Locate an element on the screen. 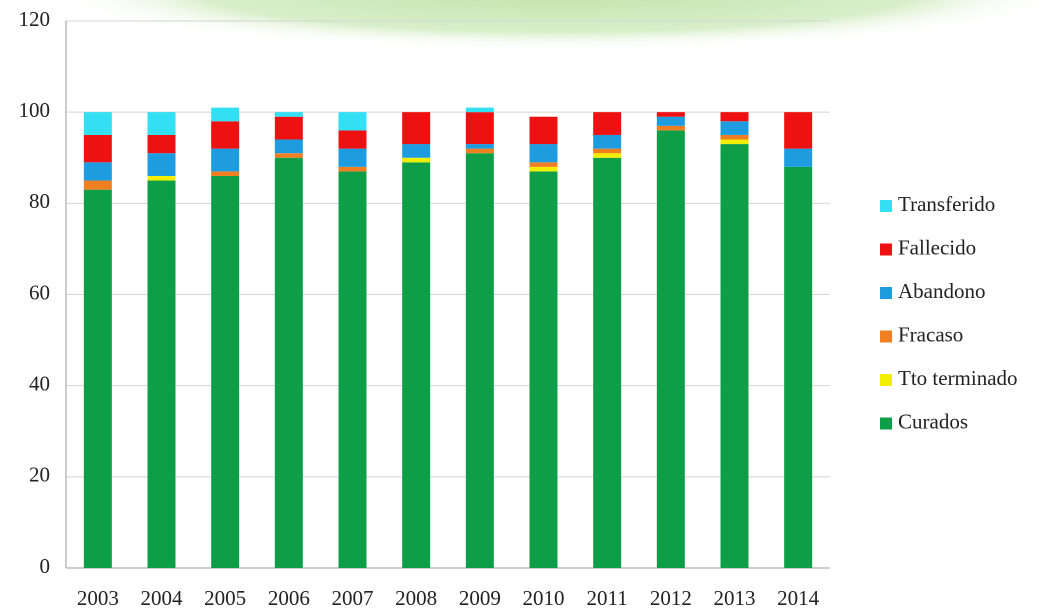  y-tick-label: 40 is located at coordinates (39, 383).